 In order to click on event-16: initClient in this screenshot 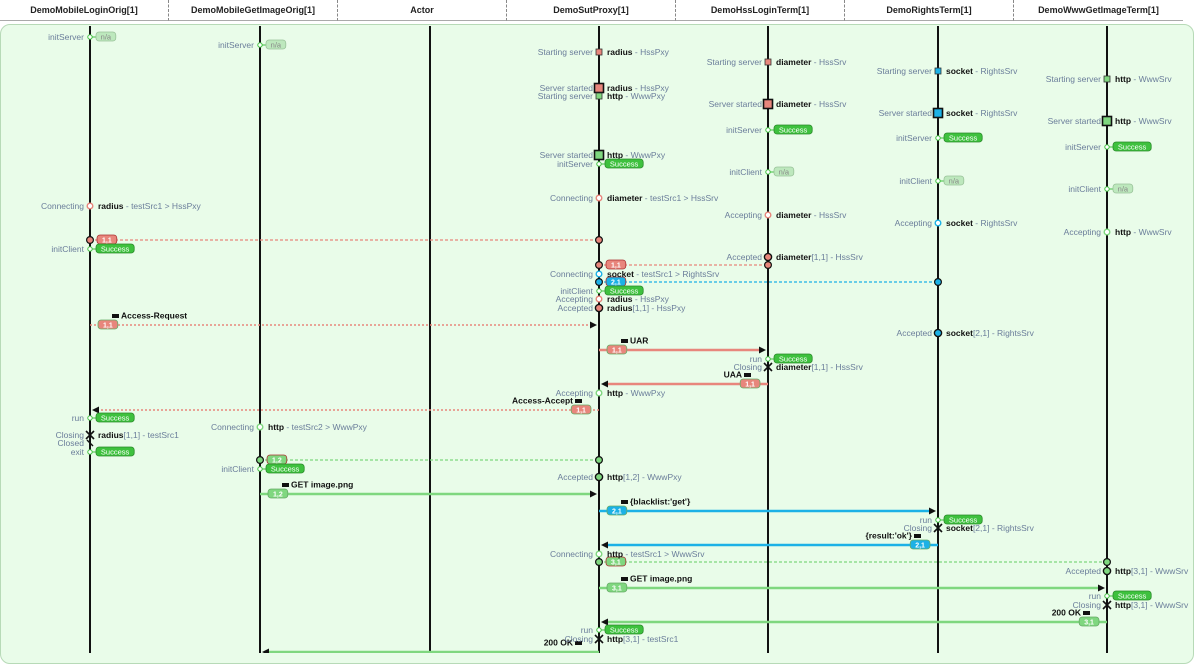, I will do `click(751, 172)`.